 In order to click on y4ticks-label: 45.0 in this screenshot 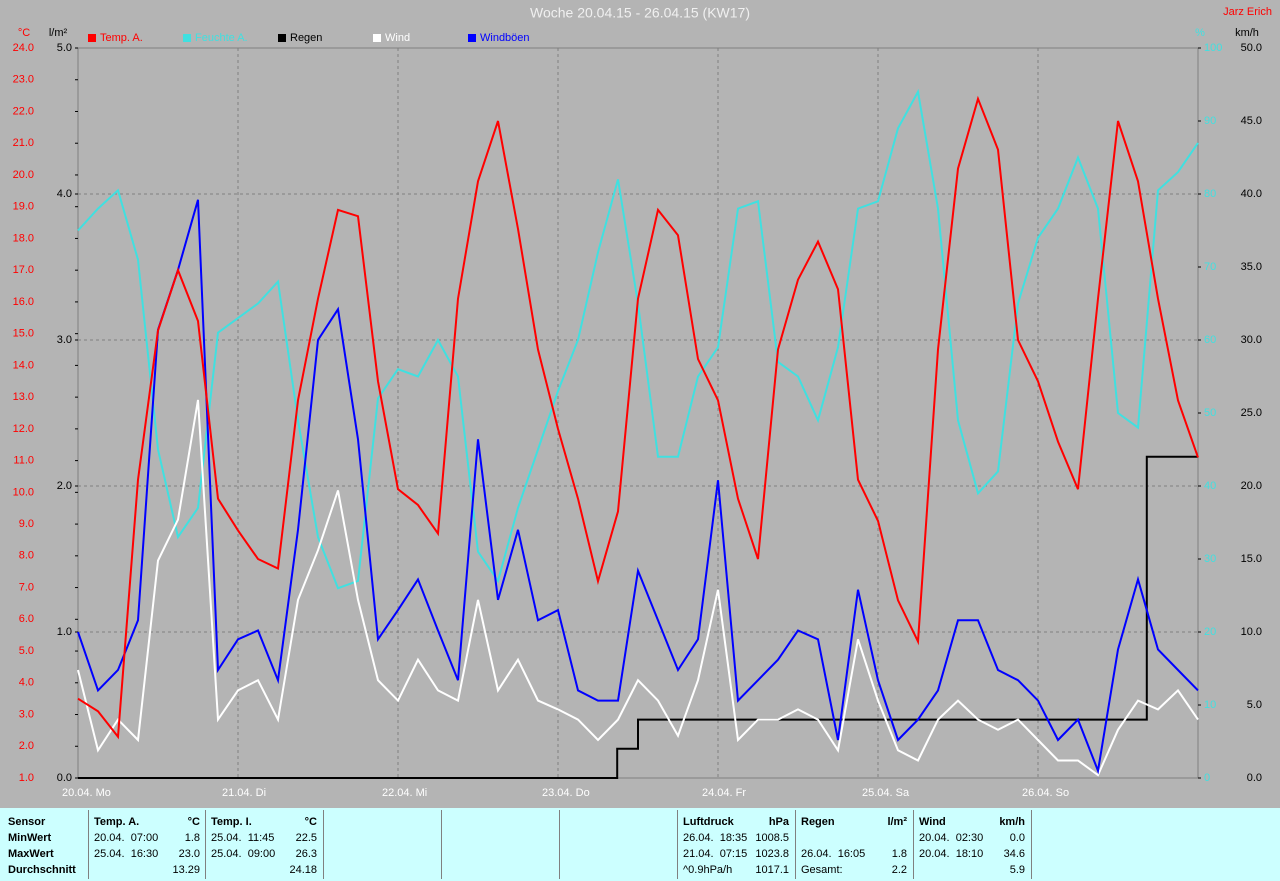, I will do `click(1251, 121)`.